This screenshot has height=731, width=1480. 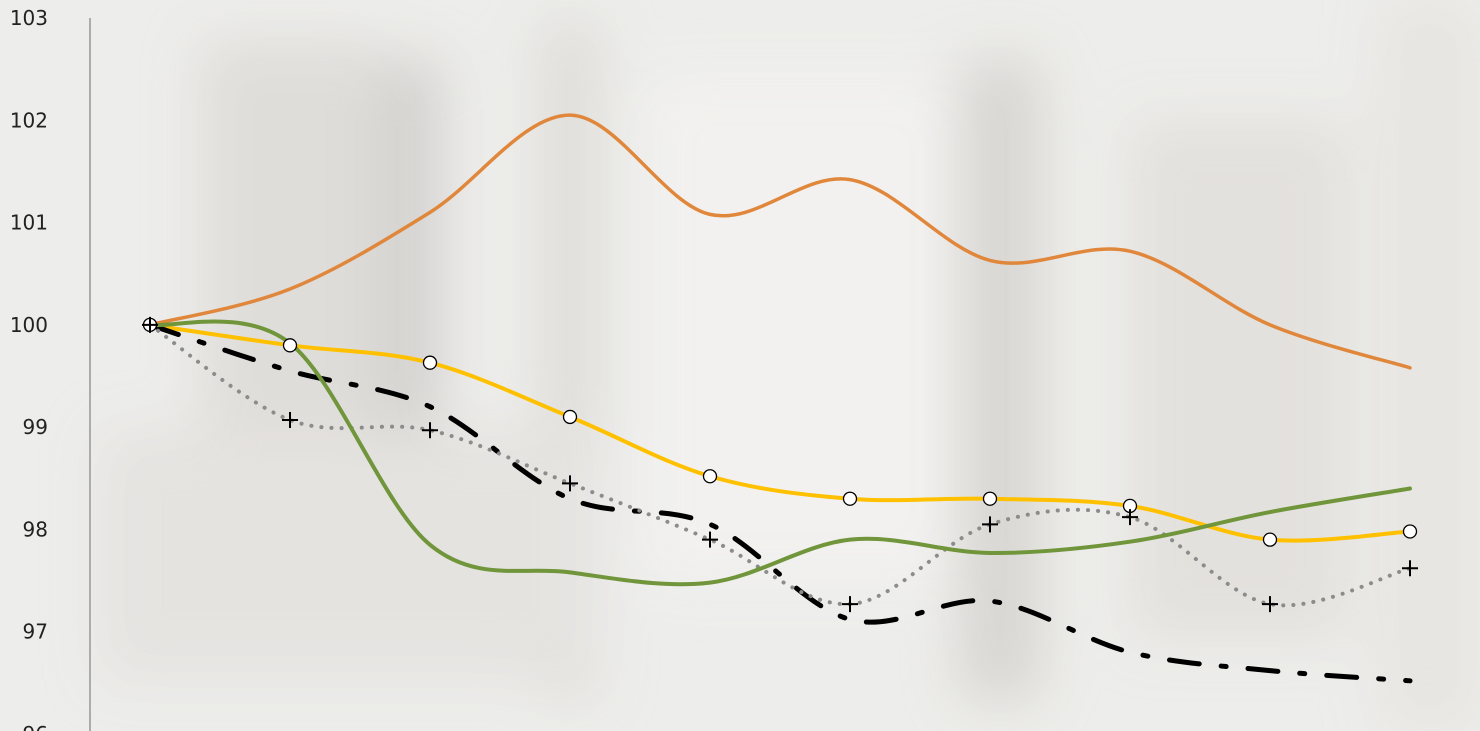 I want to click on y-tick-label: 97, so click(x=35, y=632).